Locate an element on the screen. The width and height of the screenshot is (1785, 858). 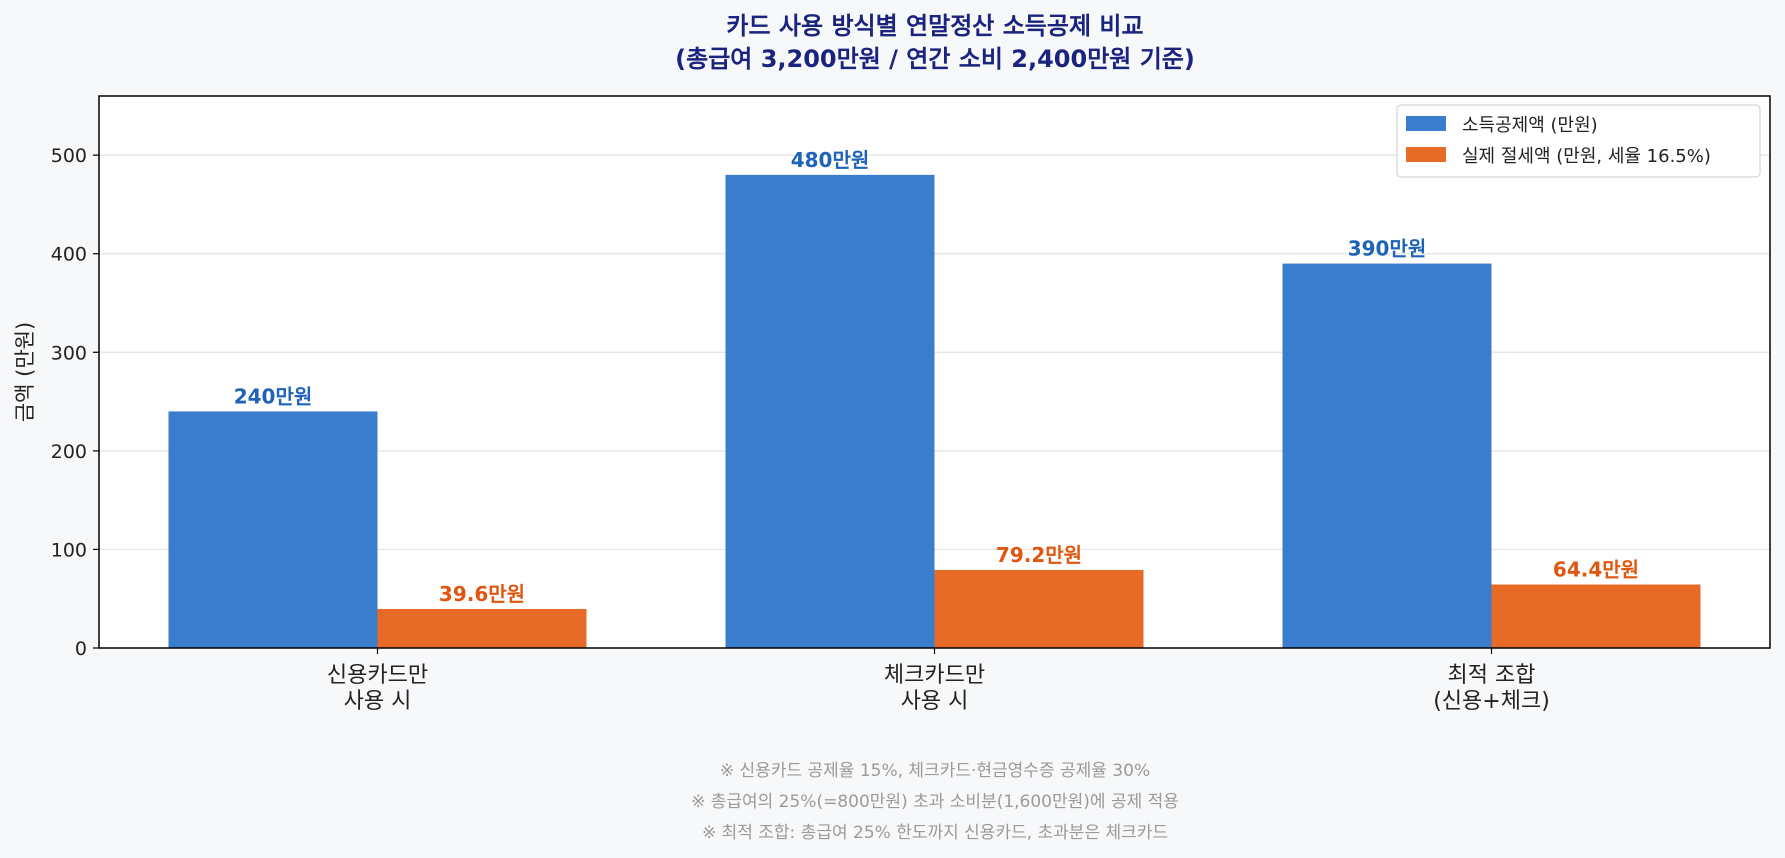
footnote: ※ 신용카드 공제율 15%, 체크카드·현금영수증 공제율 30% is located at coordinates (935, 771).